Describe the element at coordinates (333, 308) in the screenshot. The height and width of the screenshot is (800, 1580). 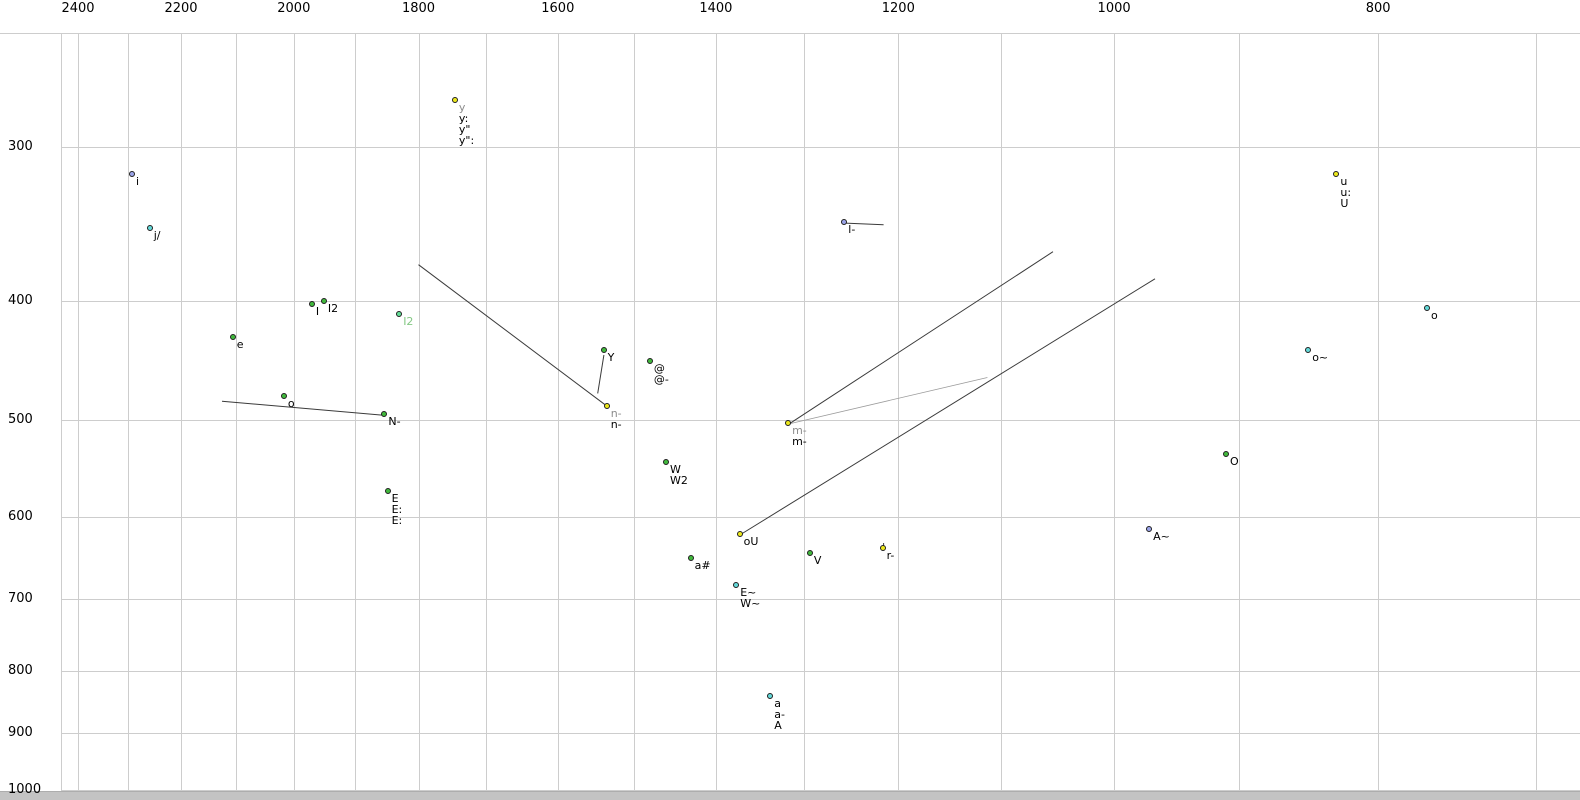
I see `point-labels-I2: I2` at that location.